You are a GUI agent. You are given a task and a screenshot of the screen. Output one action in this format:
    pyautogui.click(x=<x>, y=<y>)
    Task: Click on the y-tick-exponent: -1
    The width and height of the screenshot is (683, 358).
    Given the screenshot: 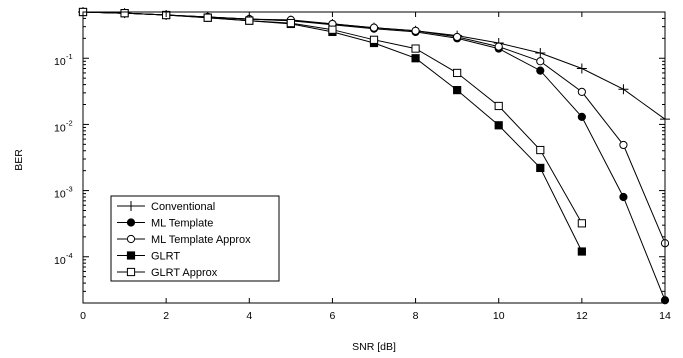 What is the action you would take?
    pyautogui.click(x=69, y=56)
    